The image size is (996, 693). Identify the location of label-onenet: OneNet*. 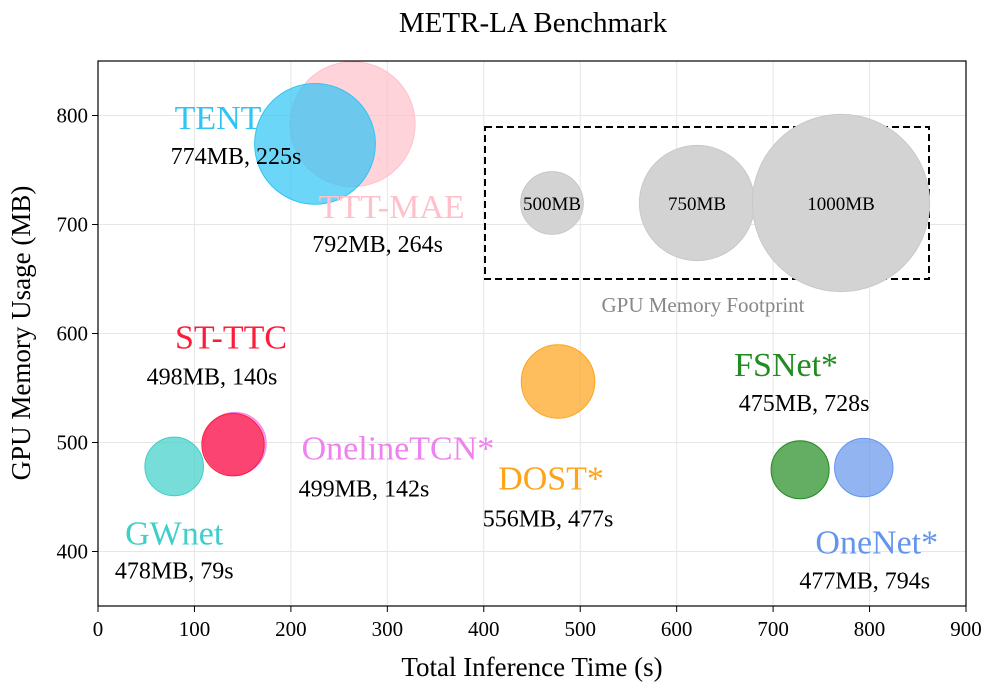
(876, 543).